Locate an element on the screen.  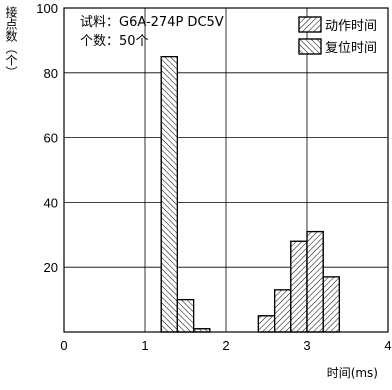
y-tick-label: 60 is located at coordinates (51, 138).